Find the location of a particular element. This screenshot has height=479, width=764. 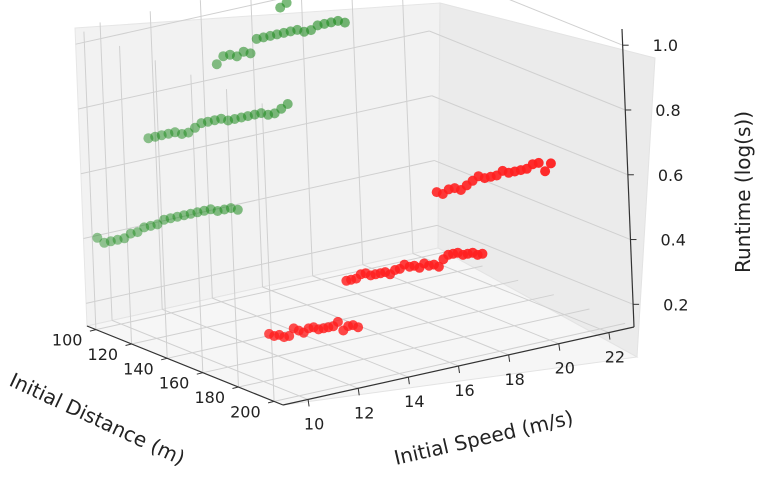

y-tick-label: 16 is located at coordinates (464, 390).